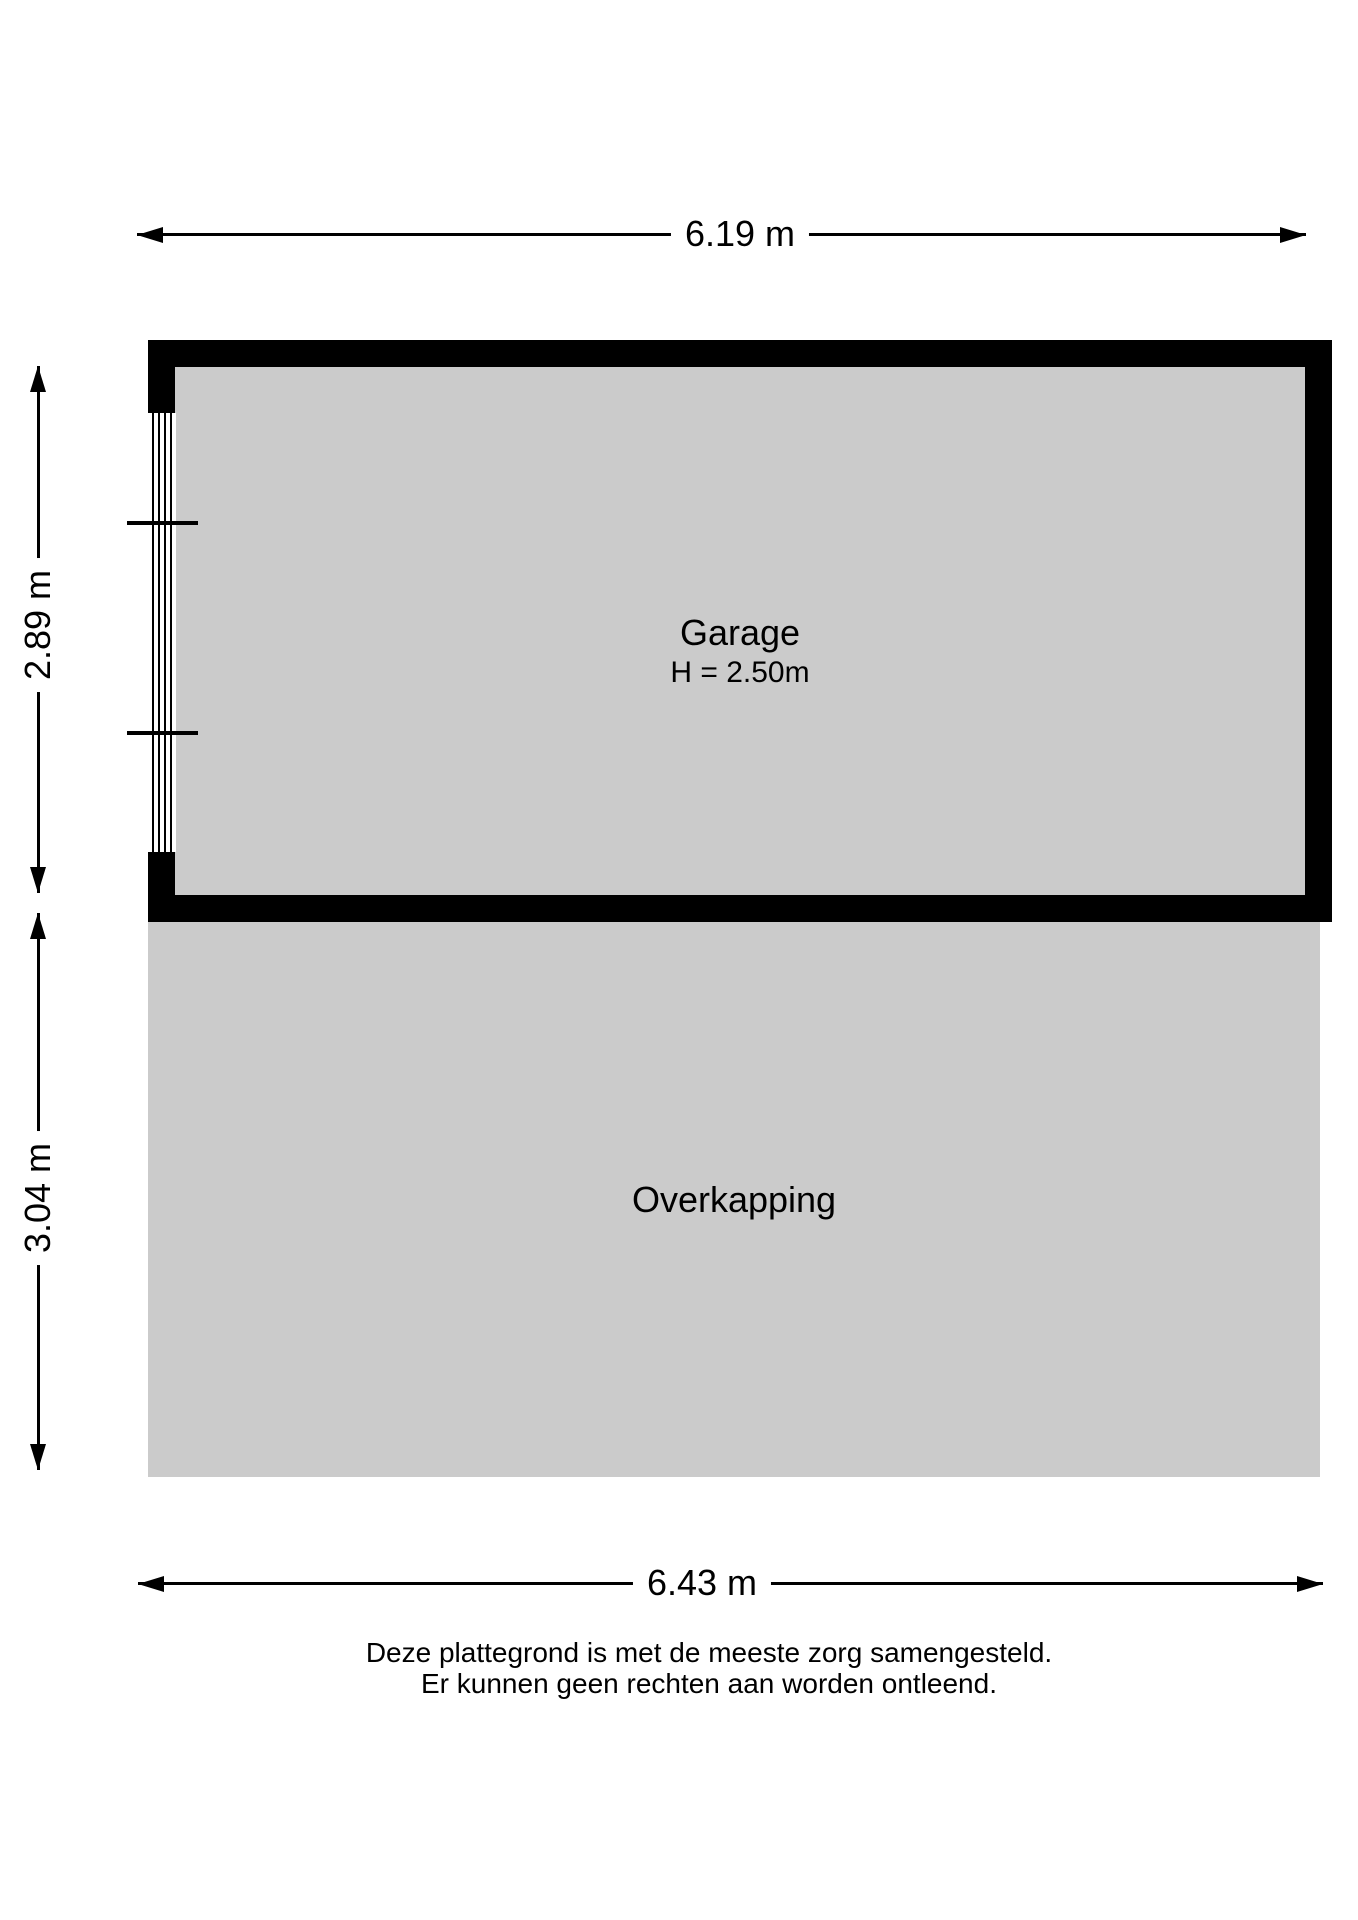 The width and height of the screenshot is (1358, 1920). Describe the element at coordinates (740, 234) in the screenshot. I see `dimension-label-garage-width: 6.19 m` at that location.